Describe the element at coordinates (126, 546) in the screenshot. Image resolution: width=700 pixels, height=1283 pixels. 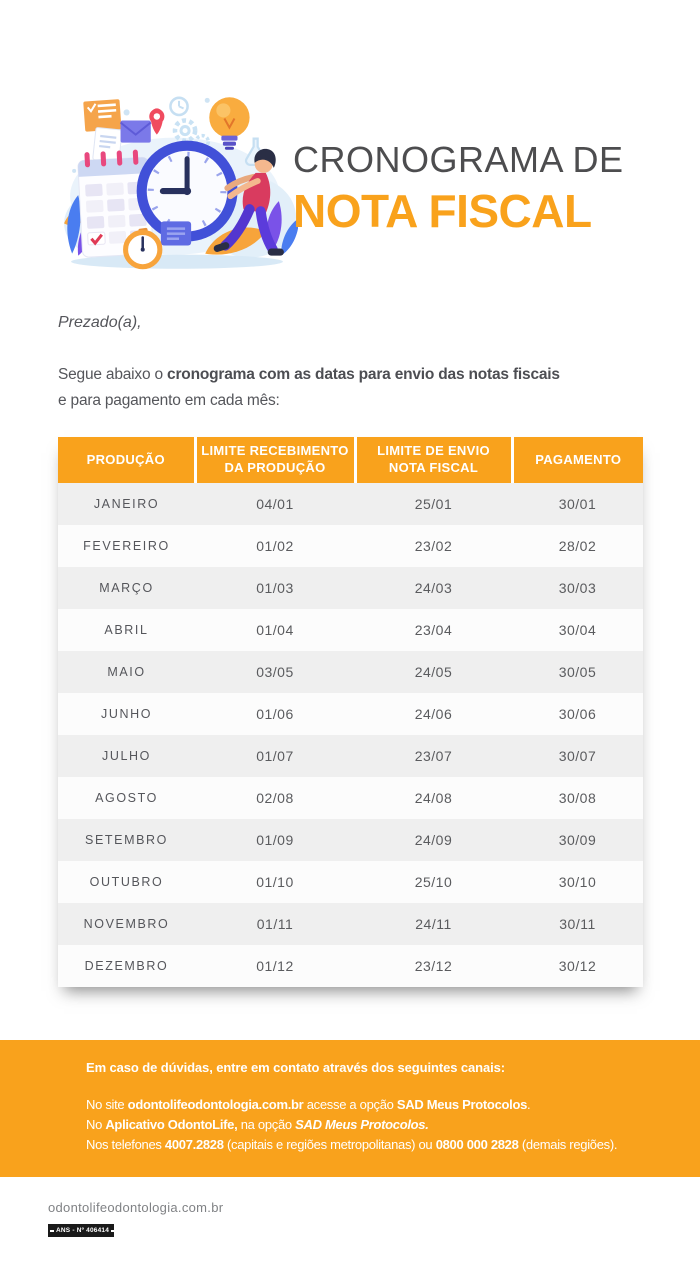
I see `month-cell: FEVEREIRO` at that location.